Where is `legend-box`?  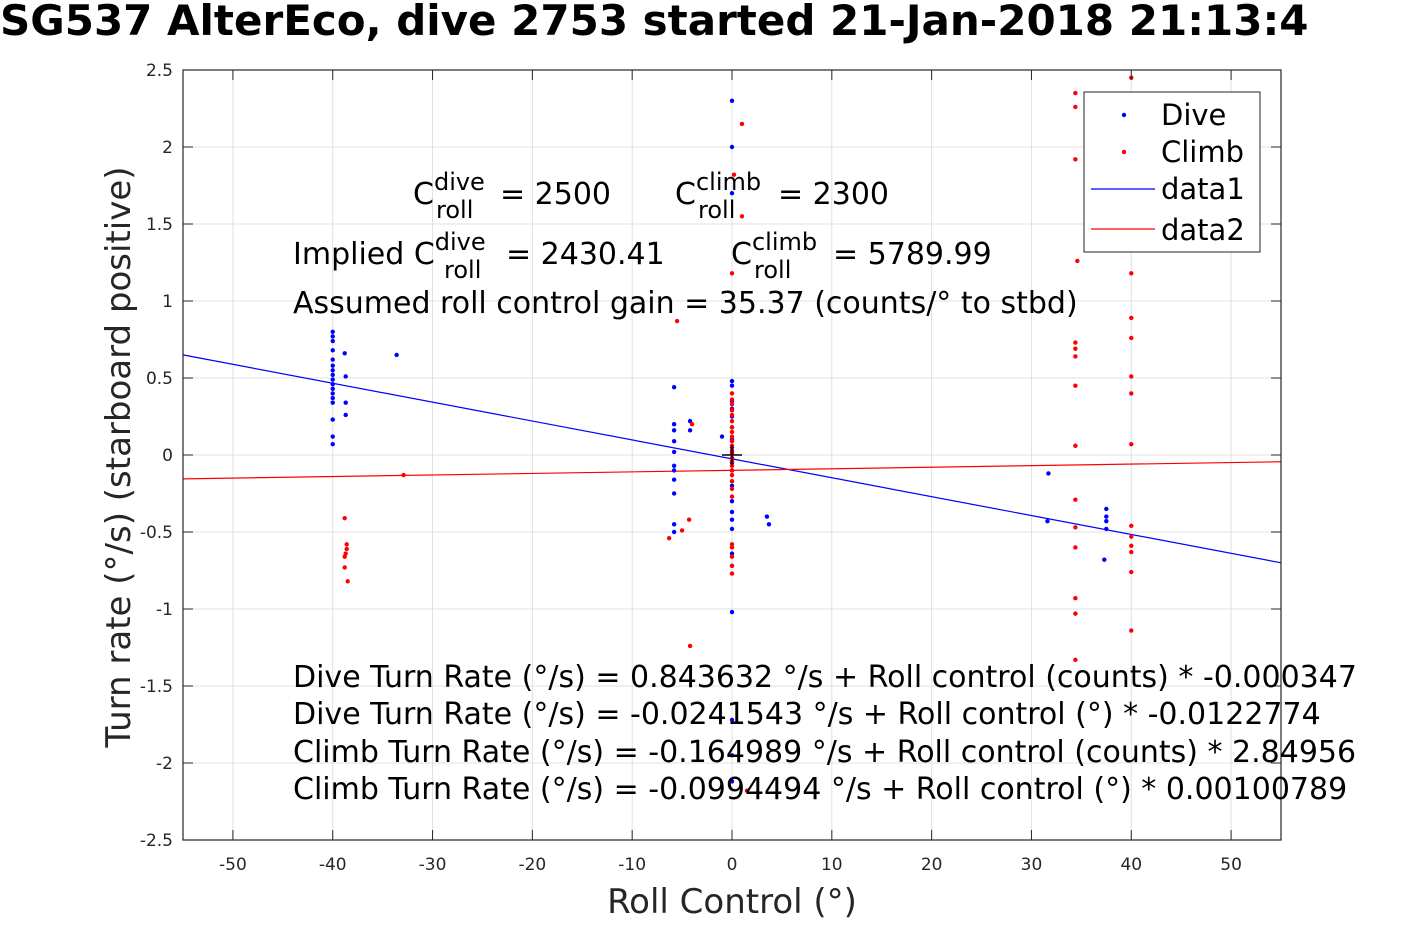
legend-box is located at coordinates (1172, 172).